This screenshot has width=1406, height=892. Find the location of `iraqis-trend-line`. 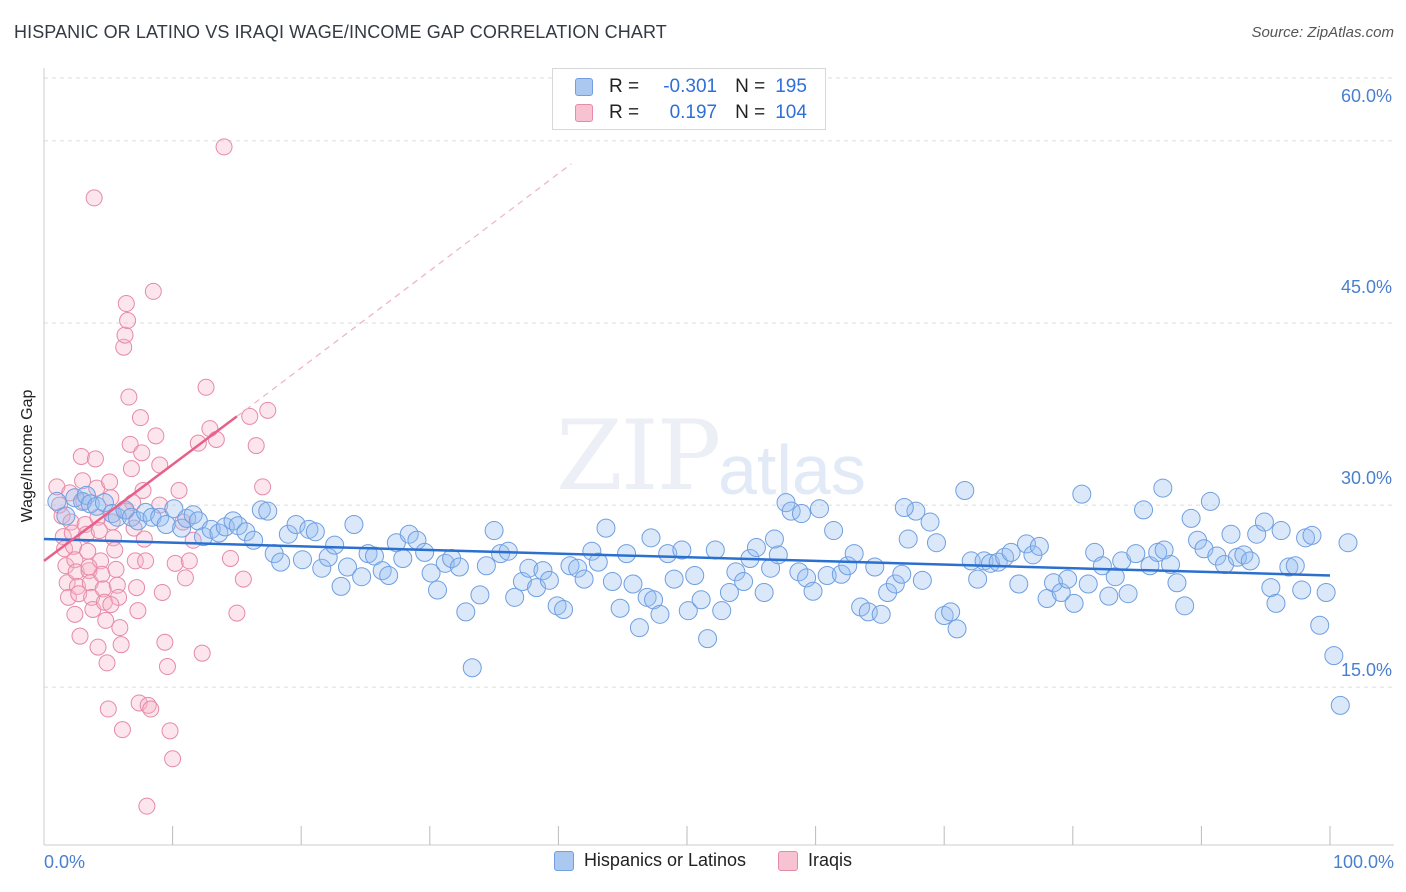

iraqis-trend-line is located at coordinates (140, 488).